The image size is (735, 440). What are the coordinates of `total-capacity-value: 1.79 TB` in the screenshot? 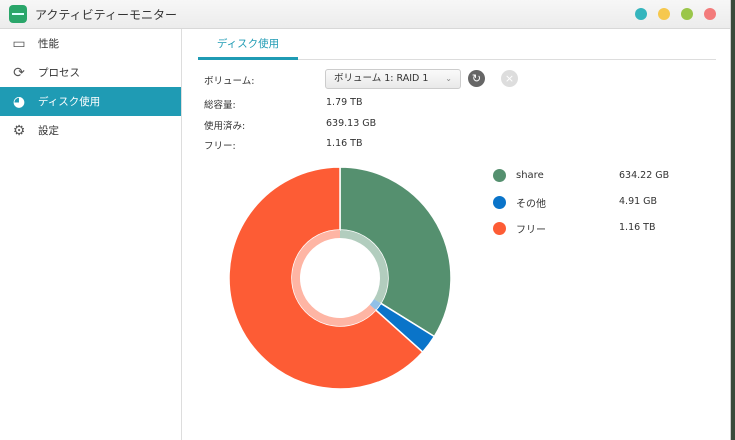 It's located at (344, 102).